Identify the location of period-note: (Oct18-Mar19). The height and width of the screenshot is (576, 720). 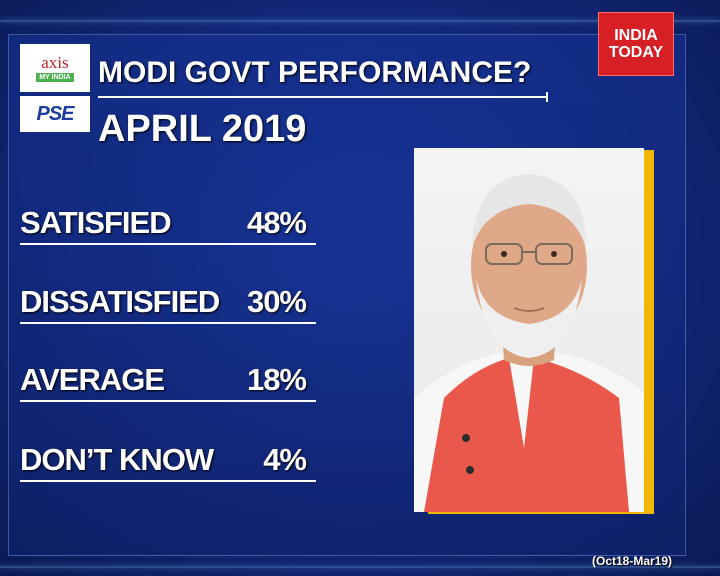
(632, 561).